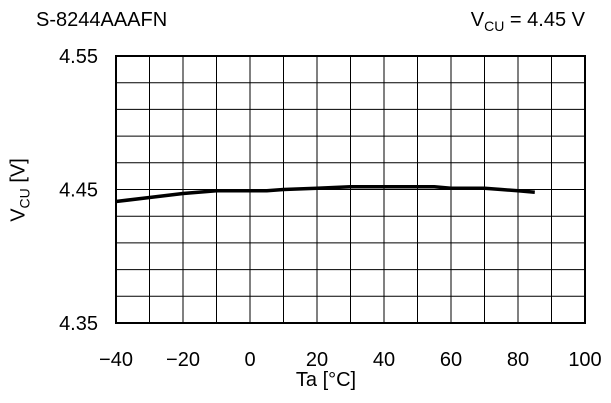  I want to click on y-axis-symbol: V, so click(18, 215).